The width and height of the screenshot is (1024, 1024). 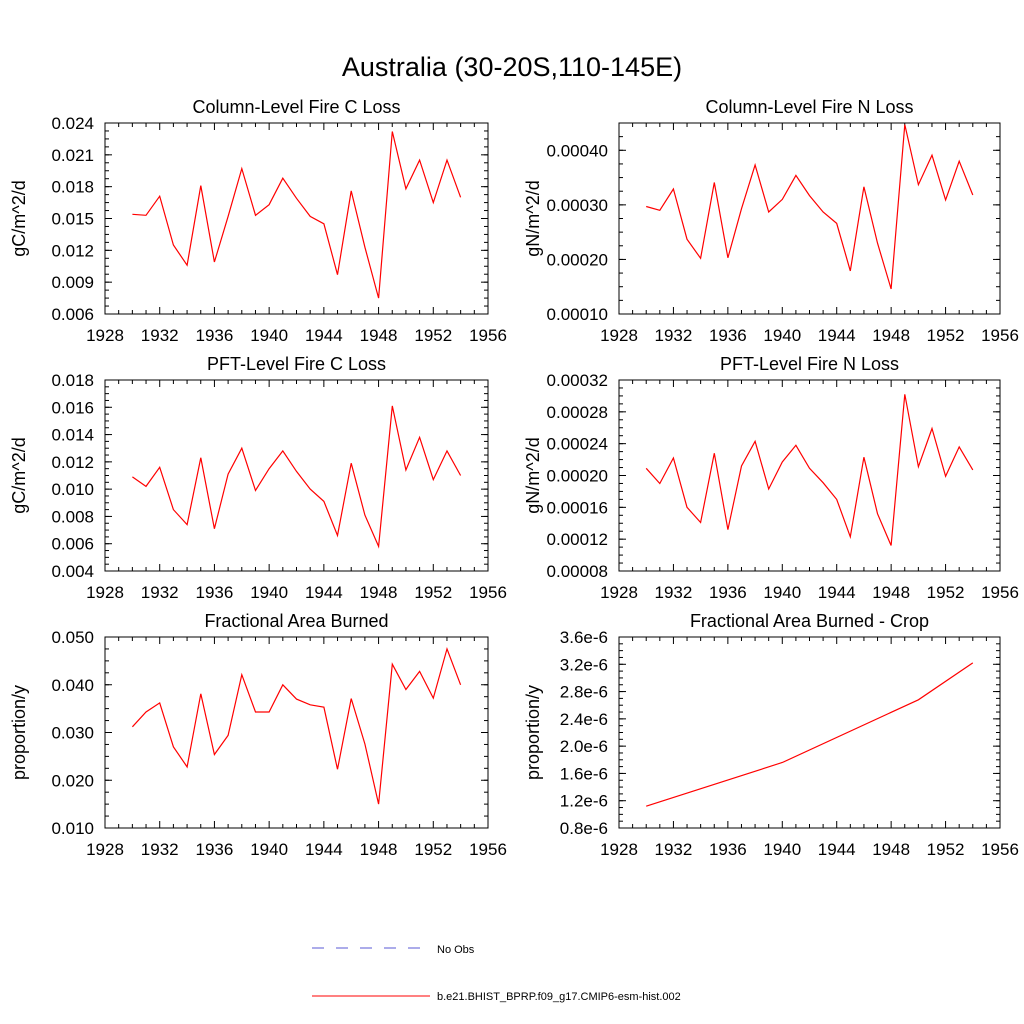 I want to click on y-tick-label: 0.00020, so click(x=577, y=259).